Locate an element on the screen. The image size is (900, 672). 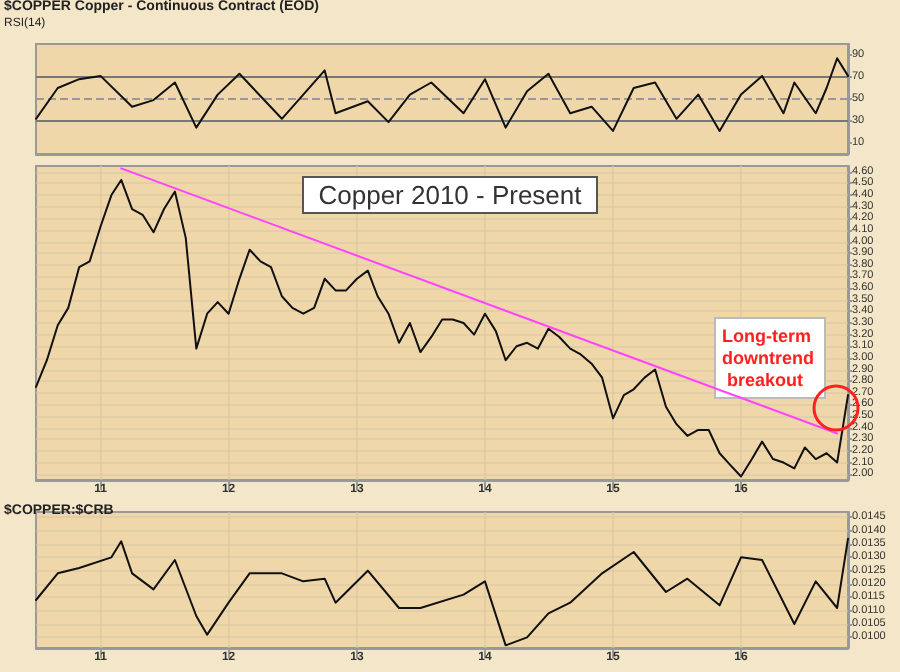
annotation: Long-term downtrend breakout is located at coordinates (769, 358).